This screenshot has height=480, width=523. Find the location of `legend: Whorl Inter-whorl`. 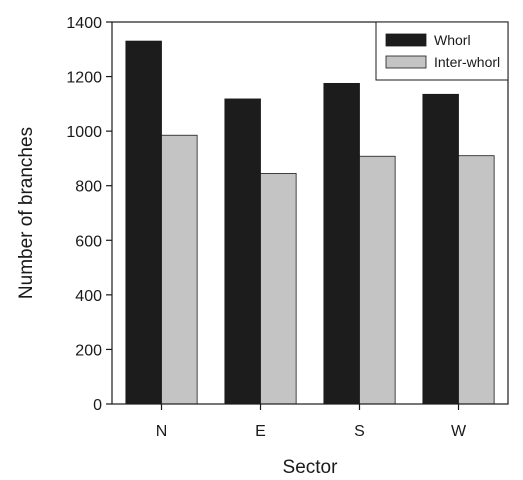

legend: Whorl Inter-whorl is located at coordinates (442, 51).